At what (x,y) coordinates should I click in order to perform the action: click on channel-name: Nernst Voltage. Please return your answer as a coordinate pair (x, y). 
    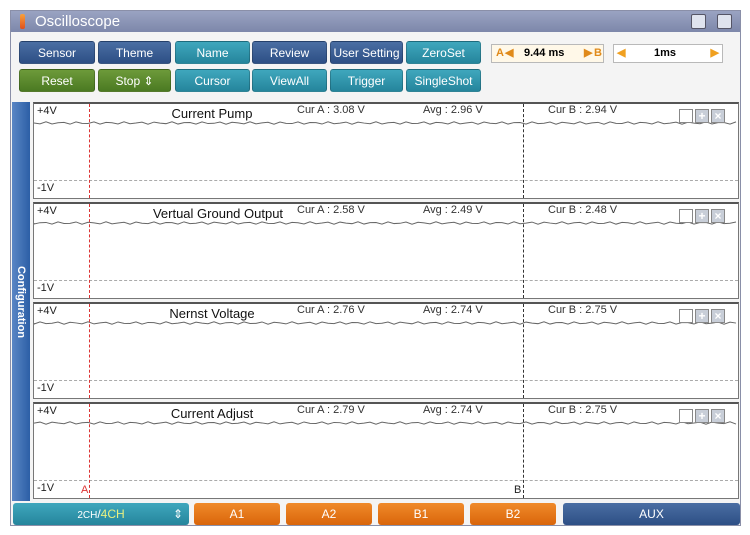
    Looking at the image, I should click on (212, 313).